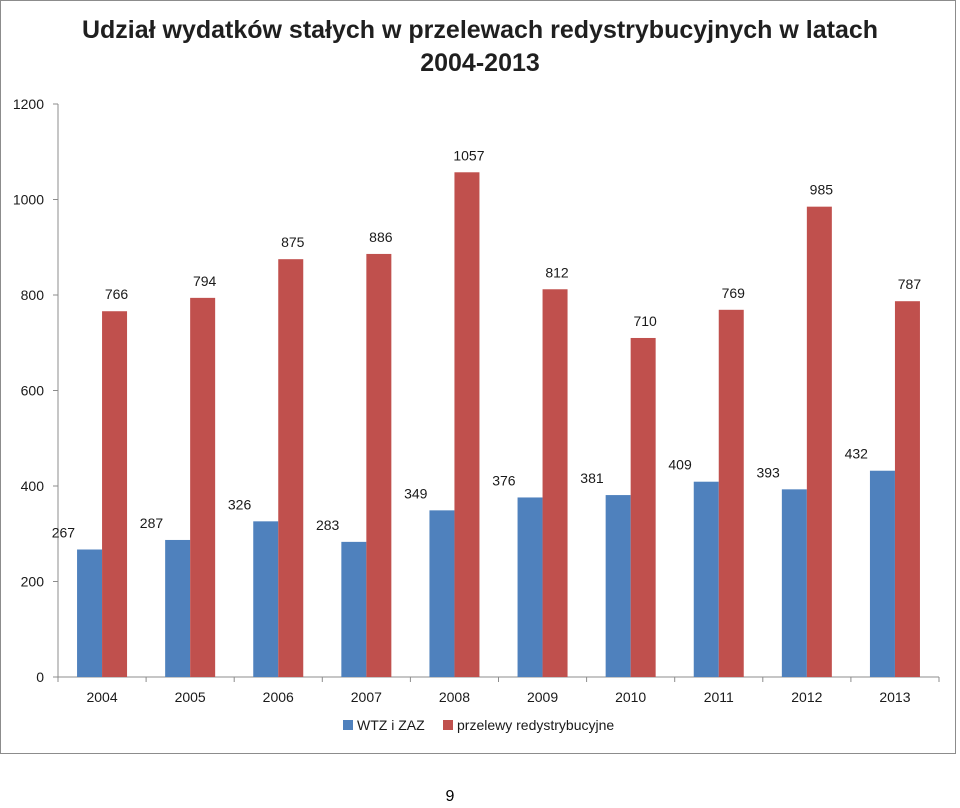 The height and width of the screenshot is (808, 960). Describe the element at coordinates (910, 284) in the screenshot. I see `data-label-przelewy-redystrybucyjne: 787` at that location.